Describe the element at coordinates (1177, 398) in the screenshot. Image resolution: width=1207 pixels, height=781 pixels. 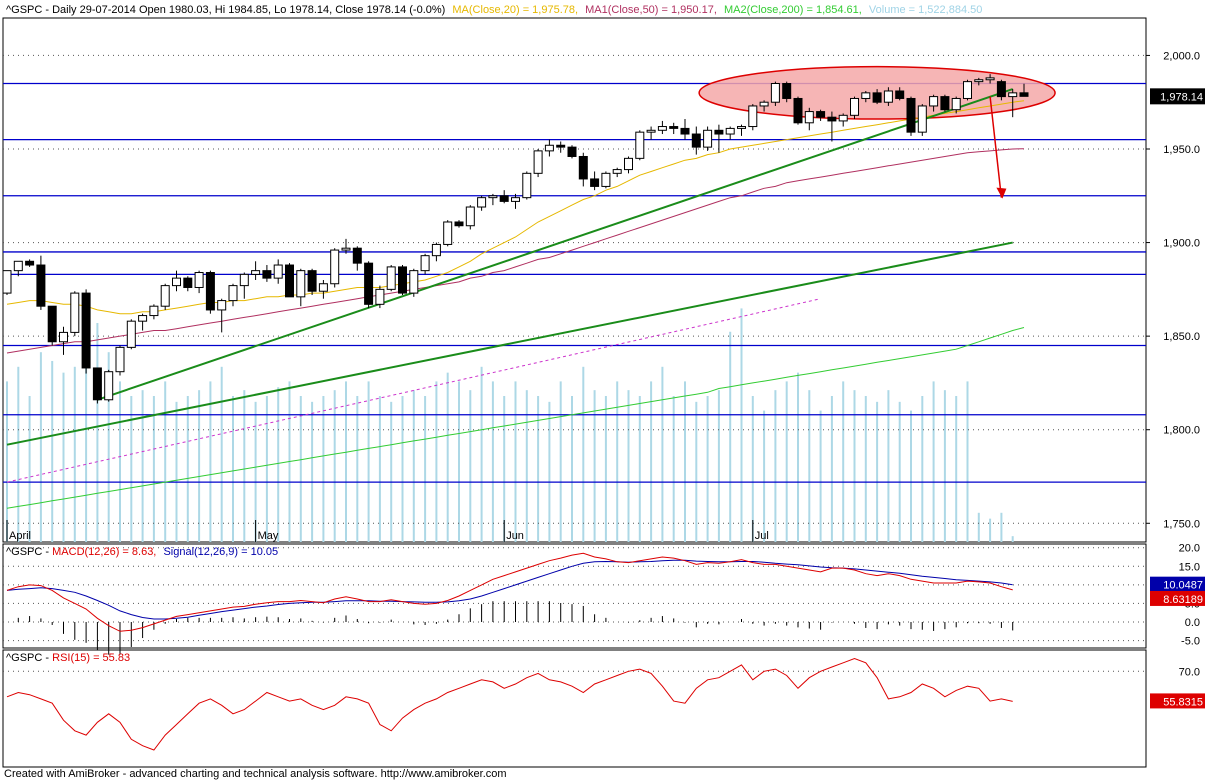
I see `value-tags: 1,978.14 10.0487 8.63189 55.8315` at that location.